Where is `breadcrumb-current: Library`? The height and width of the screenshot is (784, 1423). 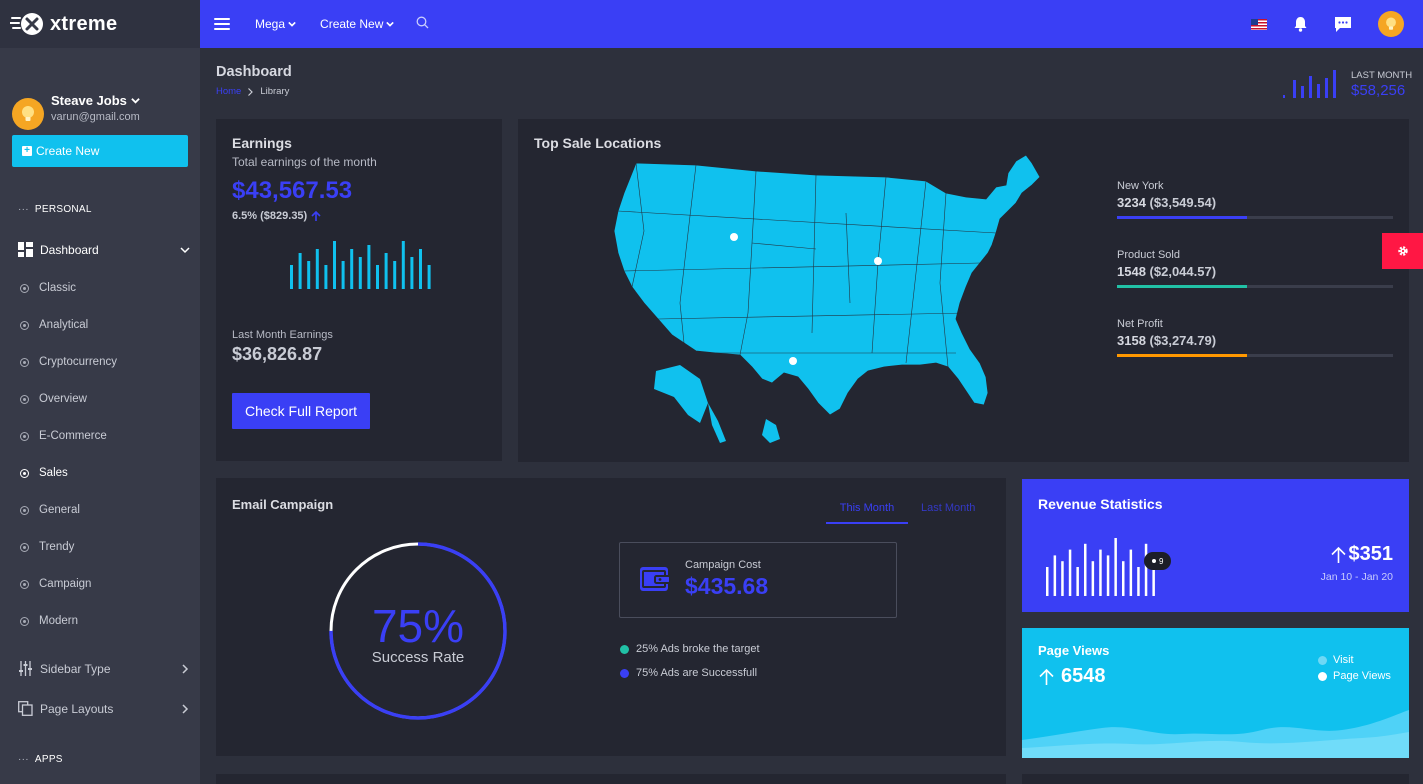 breadcrumb-current: Library is located at coordinates (275, 91).